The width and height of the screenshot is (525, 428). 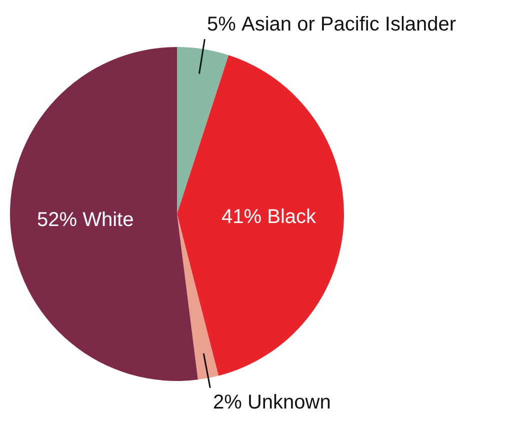 What do you see at coordinates (108, 219) in the screenshot?
I see `slice-label: White` at bounding box center [108, 219].